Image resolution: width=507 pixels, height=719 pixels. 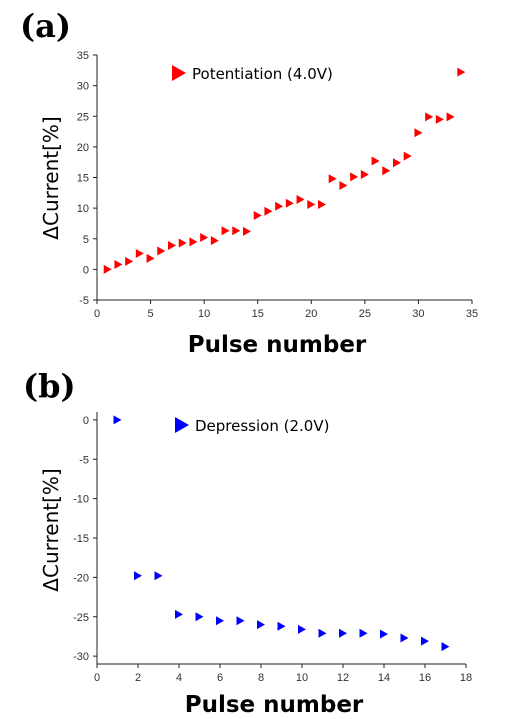 I want to click on x-tick-label: 14, so click(x=384, y=678).